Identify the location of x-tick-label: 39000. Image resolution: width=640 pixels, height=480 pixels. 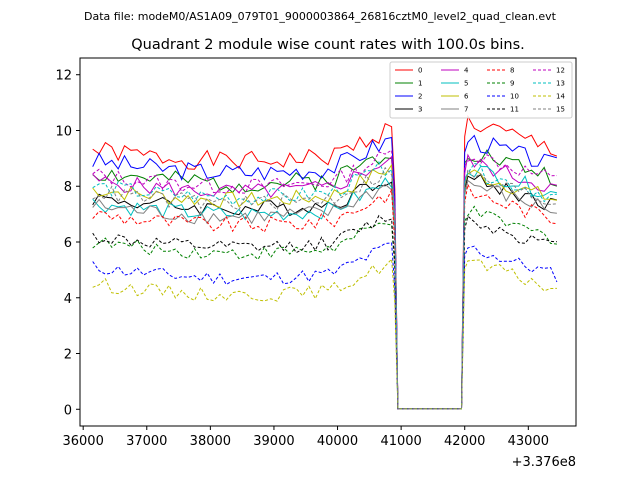
(273, 441).